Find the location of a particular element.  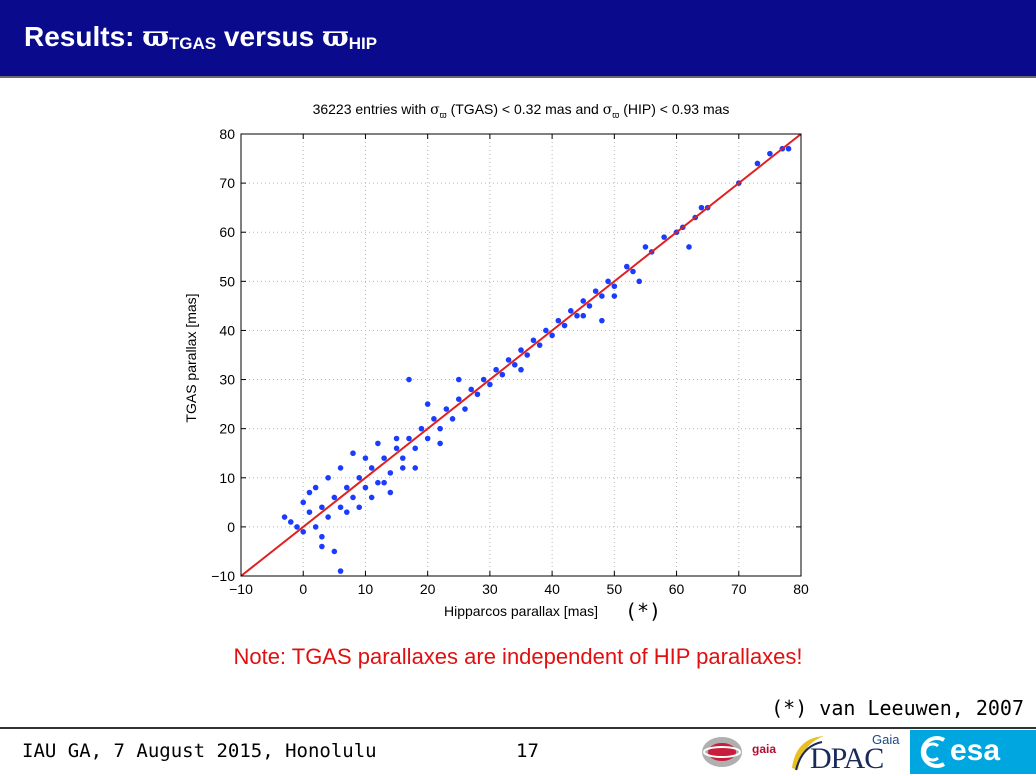

y-tick-label: 40 is located at coordinates (227, 330).